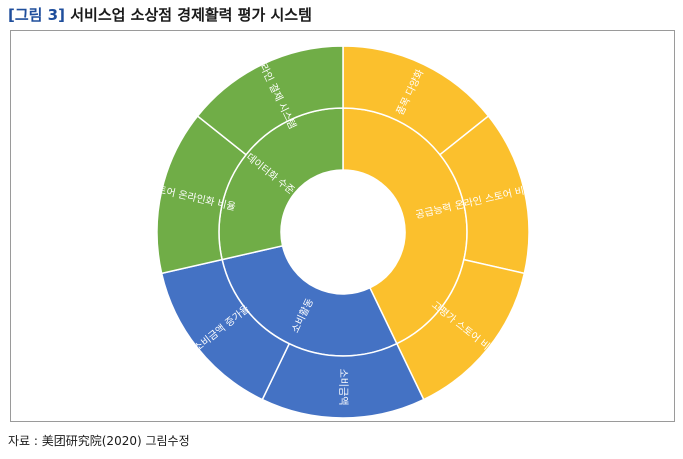 This screenshot has height=459, width=683. What do you see at coordinates (36, 15) in the screenshot?
I see `figure-tag: [그림 3]` at bounding box center [36, 15].